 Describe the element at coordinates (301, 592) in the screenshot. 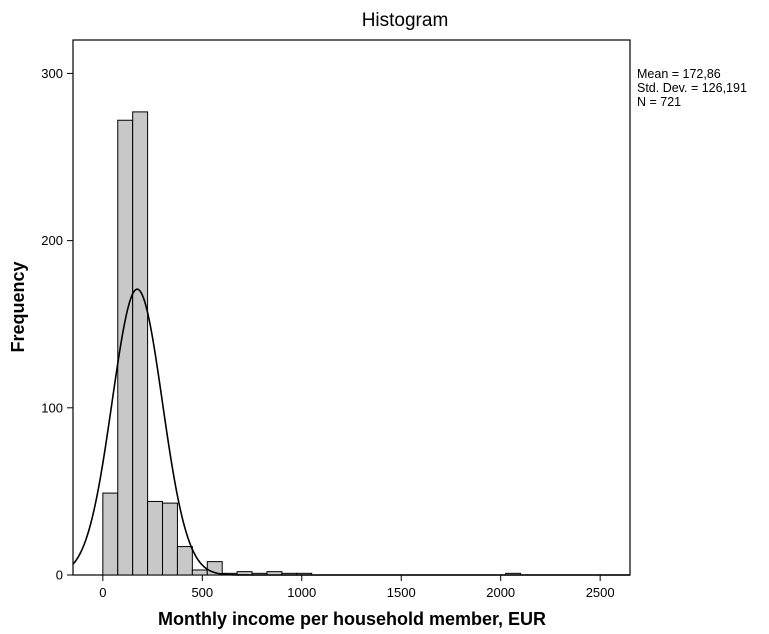

I see `x-tick-label: 1000` at that location.